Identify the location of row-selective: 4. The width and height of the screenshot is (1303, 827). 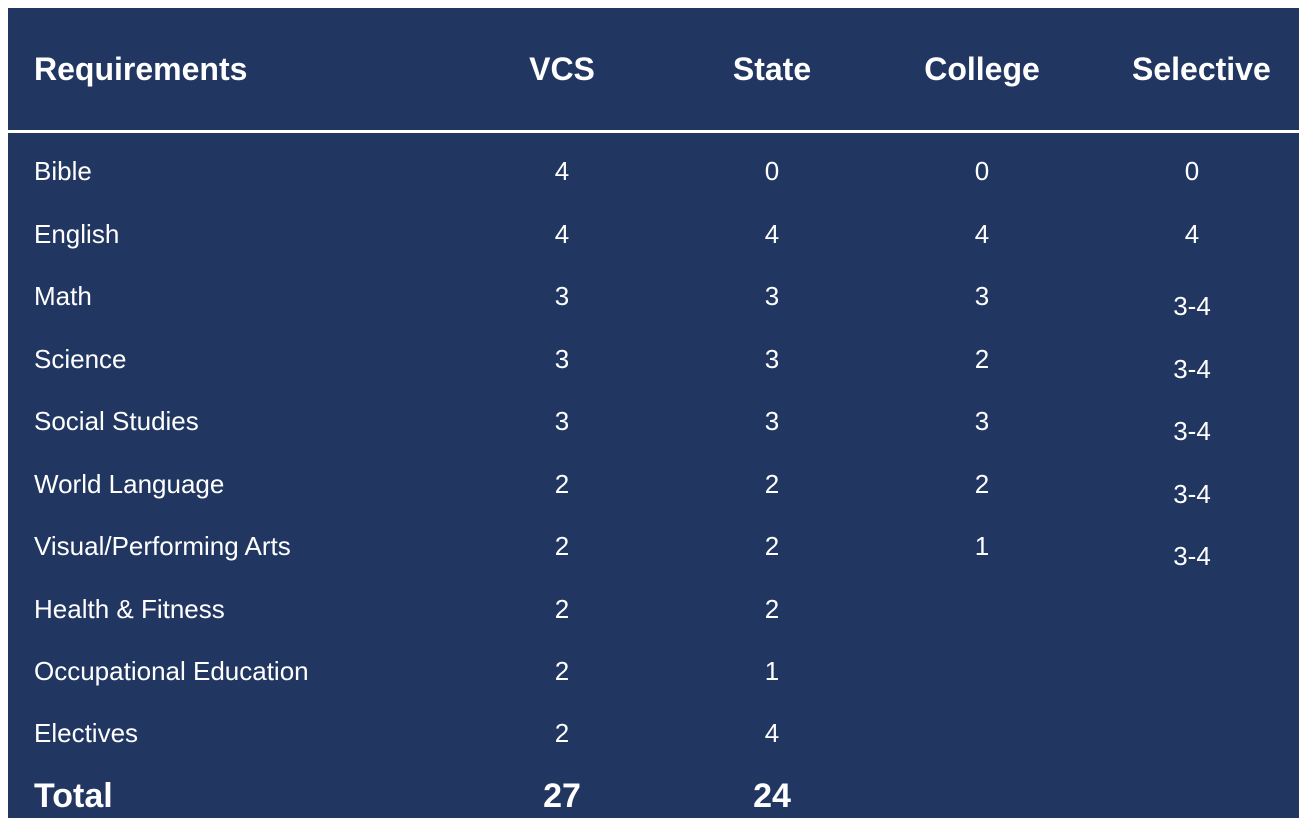
(1192, 234).